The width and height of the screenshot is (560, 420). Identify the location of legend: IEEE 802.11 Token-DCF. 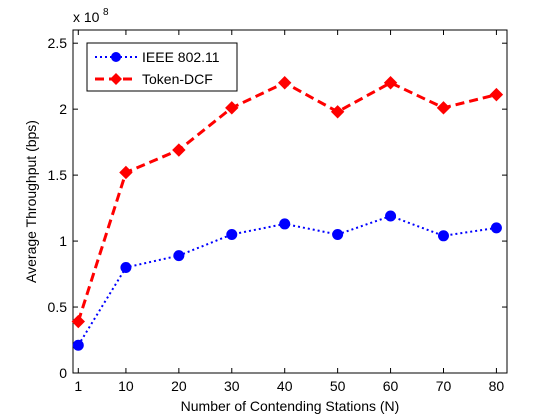
(162, 67).